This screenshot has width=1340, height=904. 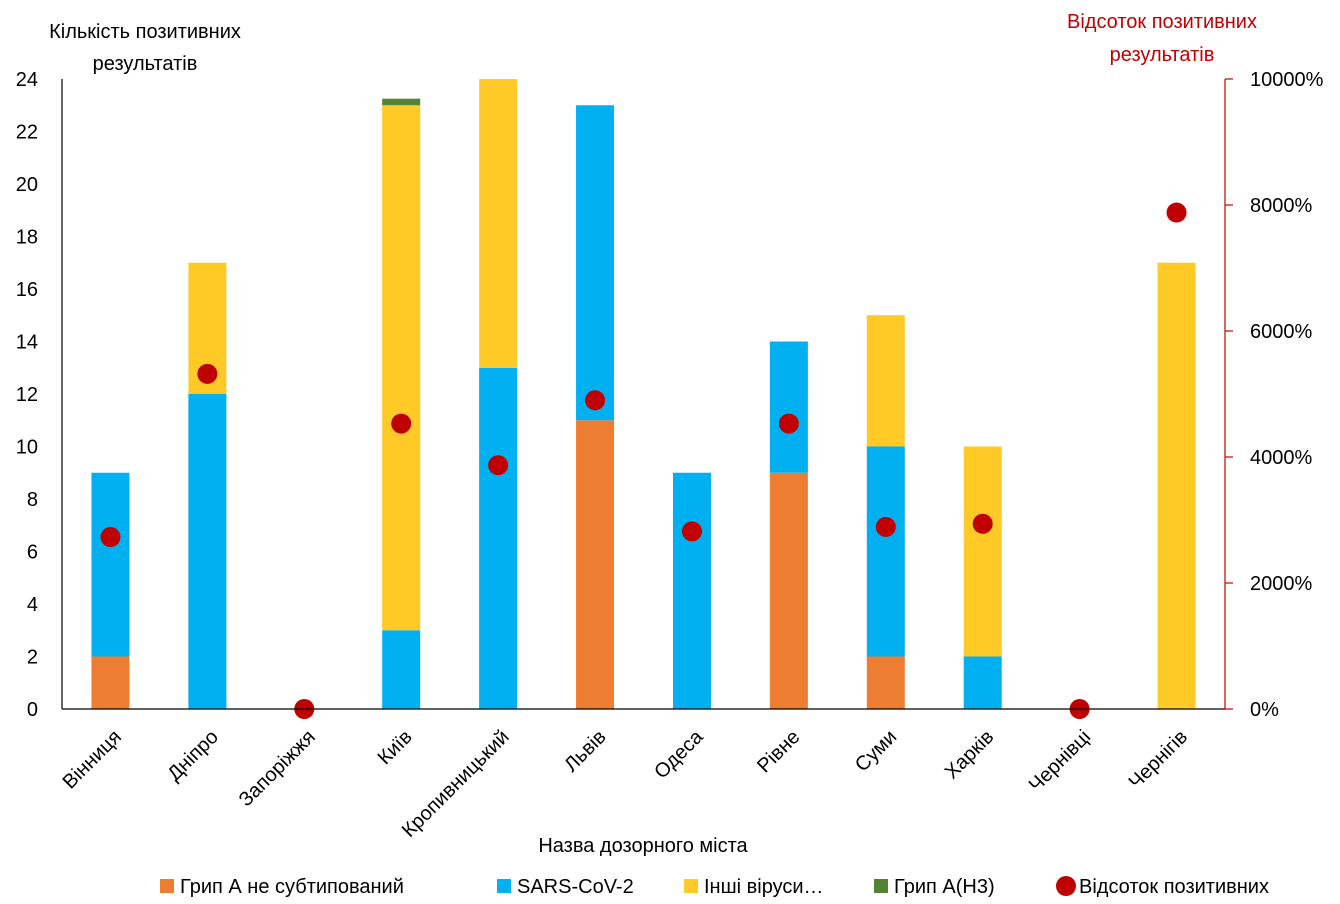 What do you see at coordinates (145, 32) in the screenshot?
I see `y-axis-title-line: Кількість позитивних` at bounding box center [145, 32].